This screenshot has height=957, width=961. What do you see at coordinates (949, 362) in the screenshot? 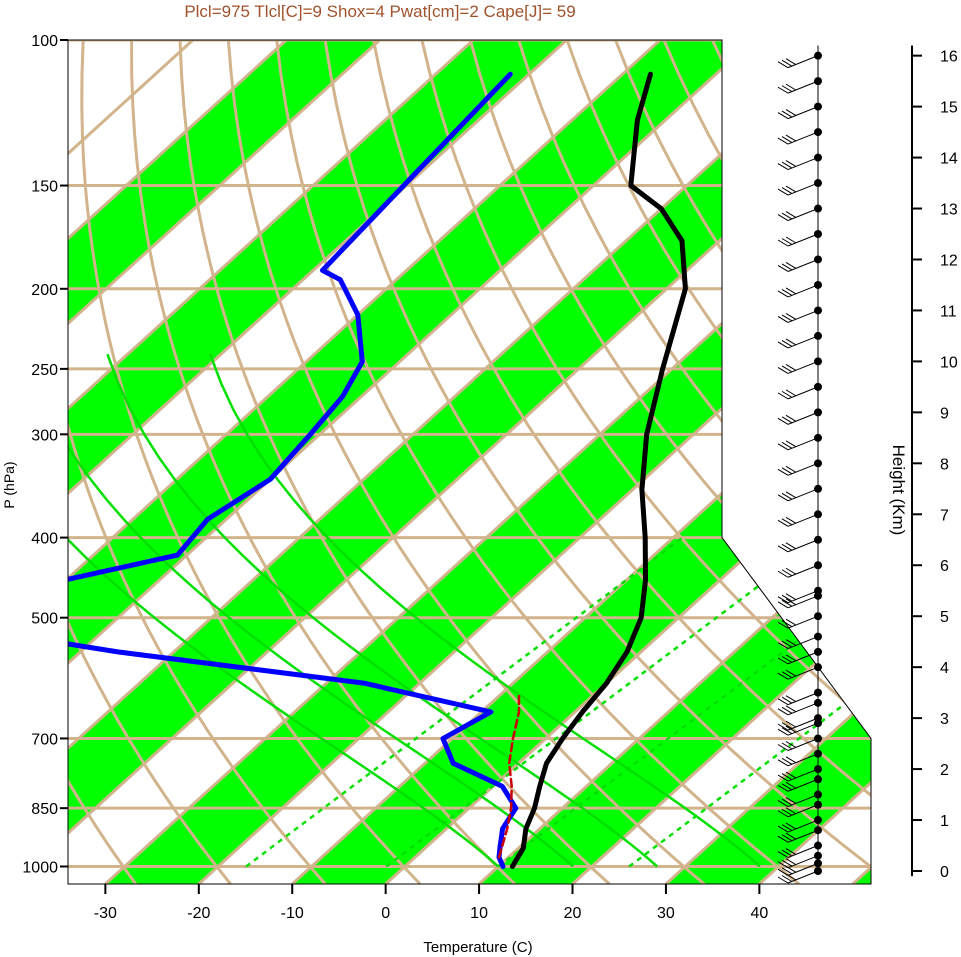
I see `height-tick-label: 10` at bounding box center [949, 362].